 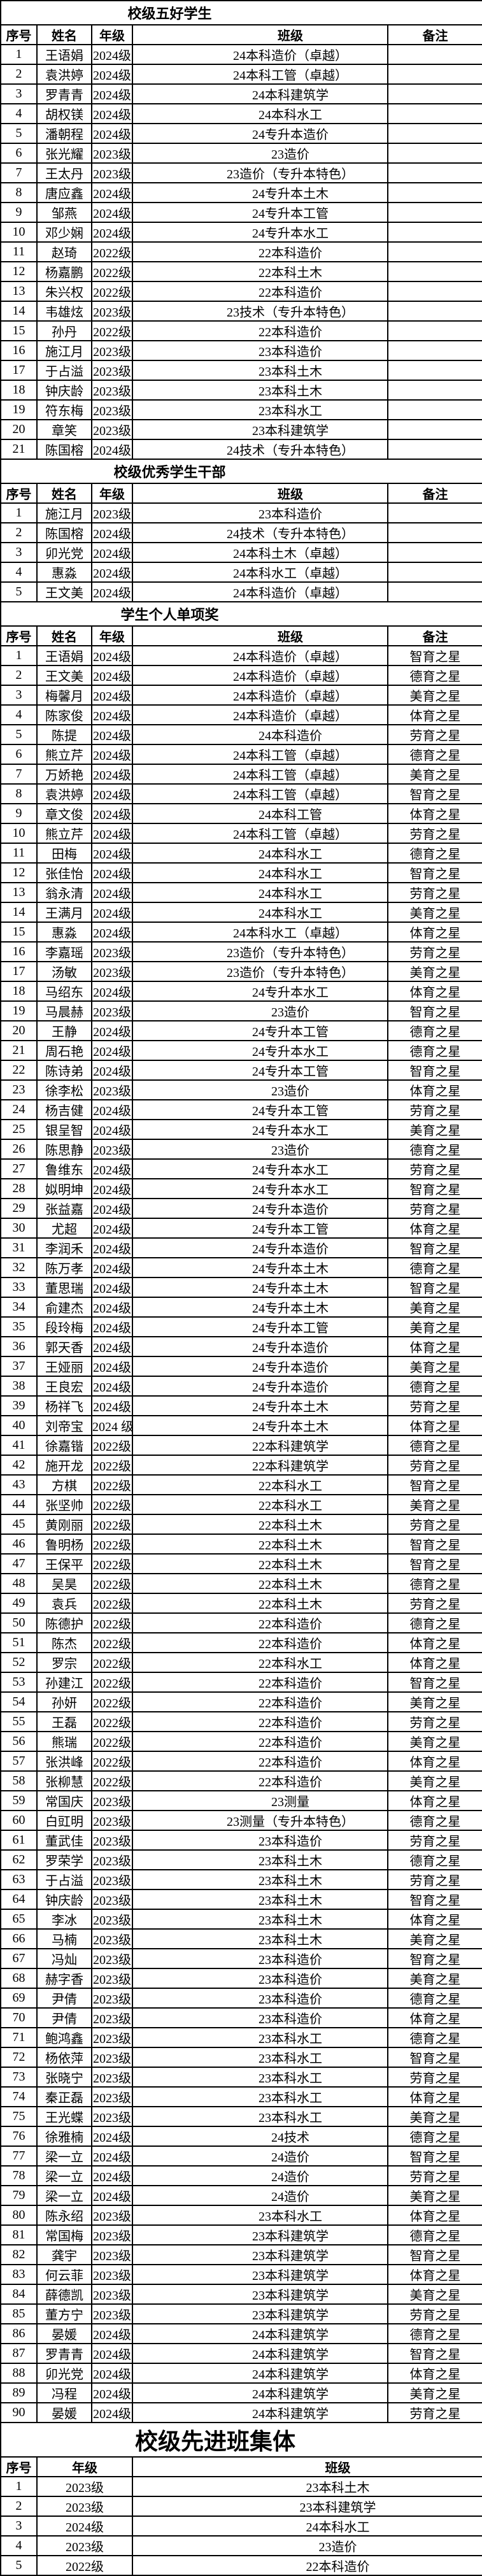 I want to click on cell-class: 23本科建筑学, so click(x=306, y=2506).